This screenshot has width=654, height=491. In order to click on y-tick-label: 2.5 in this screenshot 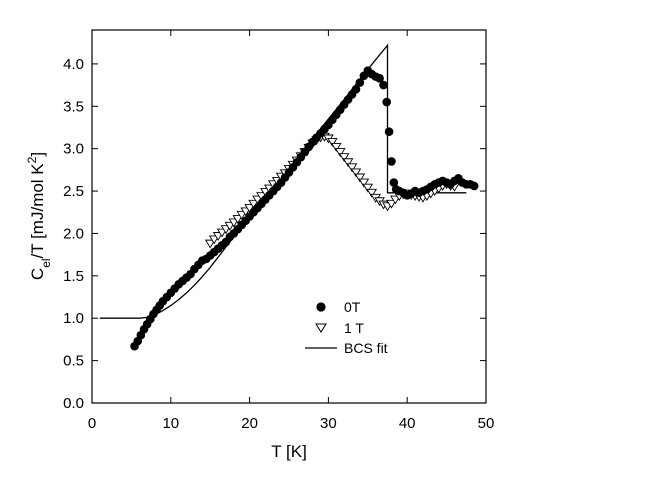, I will do `click(73, 191)`.